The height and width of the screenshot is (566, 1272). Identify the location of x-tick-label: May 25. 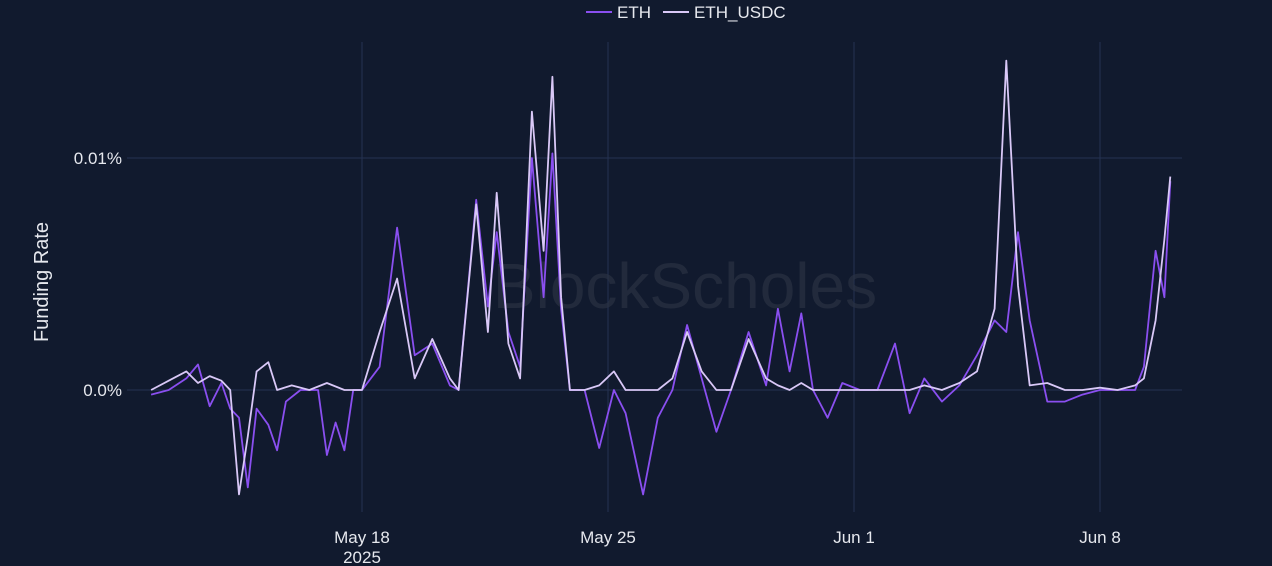
(608, 537).